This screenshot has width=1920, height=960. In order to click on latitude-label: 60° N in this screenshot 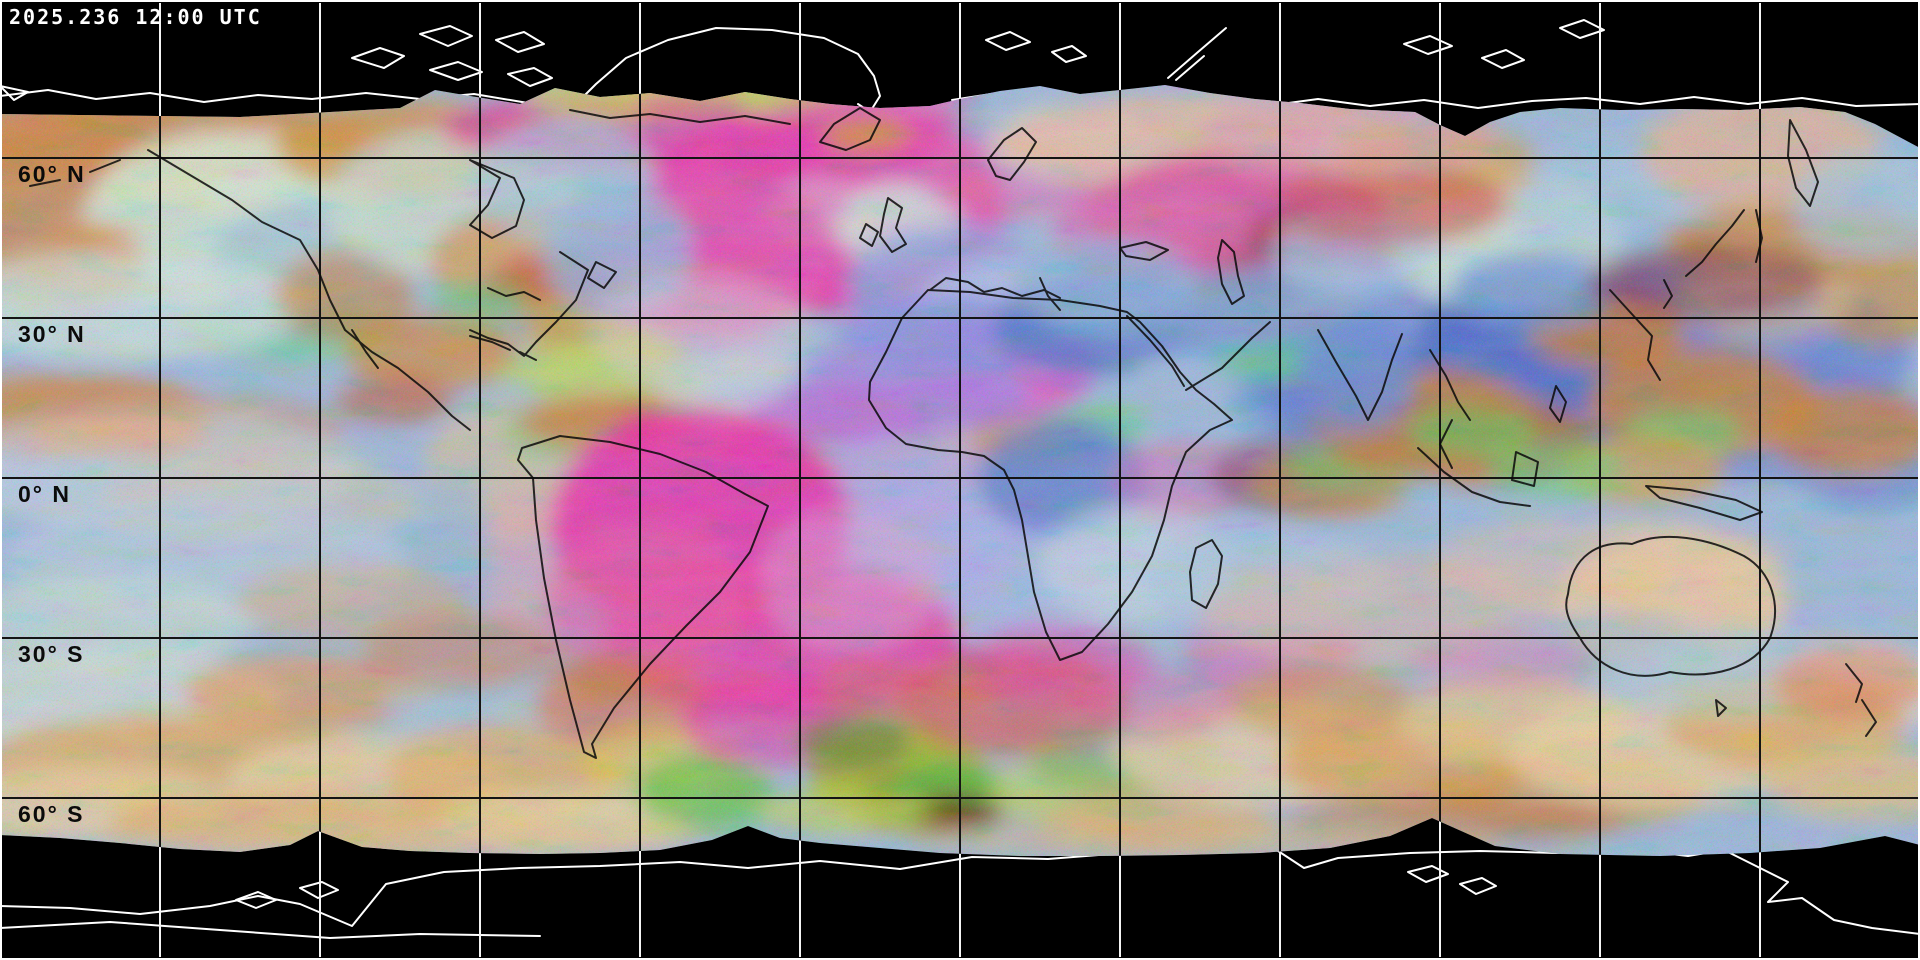, I will do `click(52, 174)`.